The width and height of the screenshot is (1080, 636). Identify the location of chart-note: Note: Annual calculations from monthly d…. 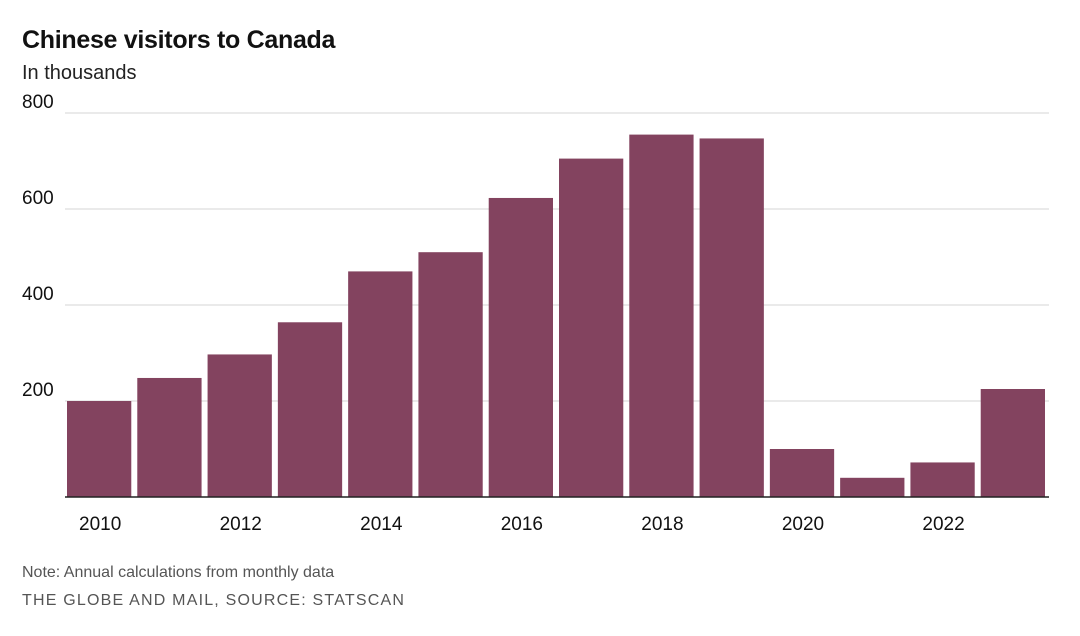
(178, 572).